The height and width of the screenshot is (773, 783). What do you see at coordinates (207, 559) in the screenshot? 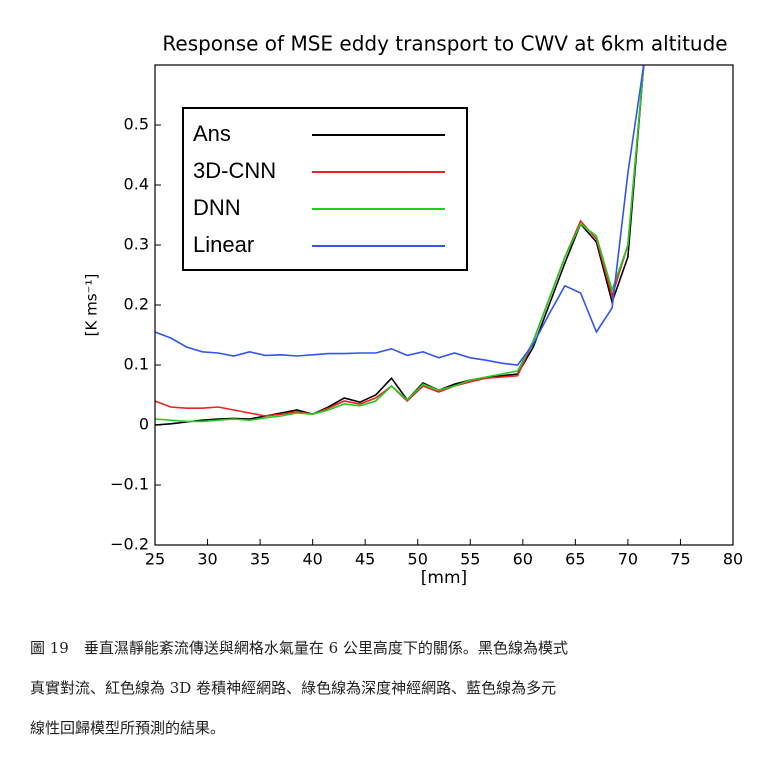
I see `x-tick-label: 30` at bounding box center [207, 559].